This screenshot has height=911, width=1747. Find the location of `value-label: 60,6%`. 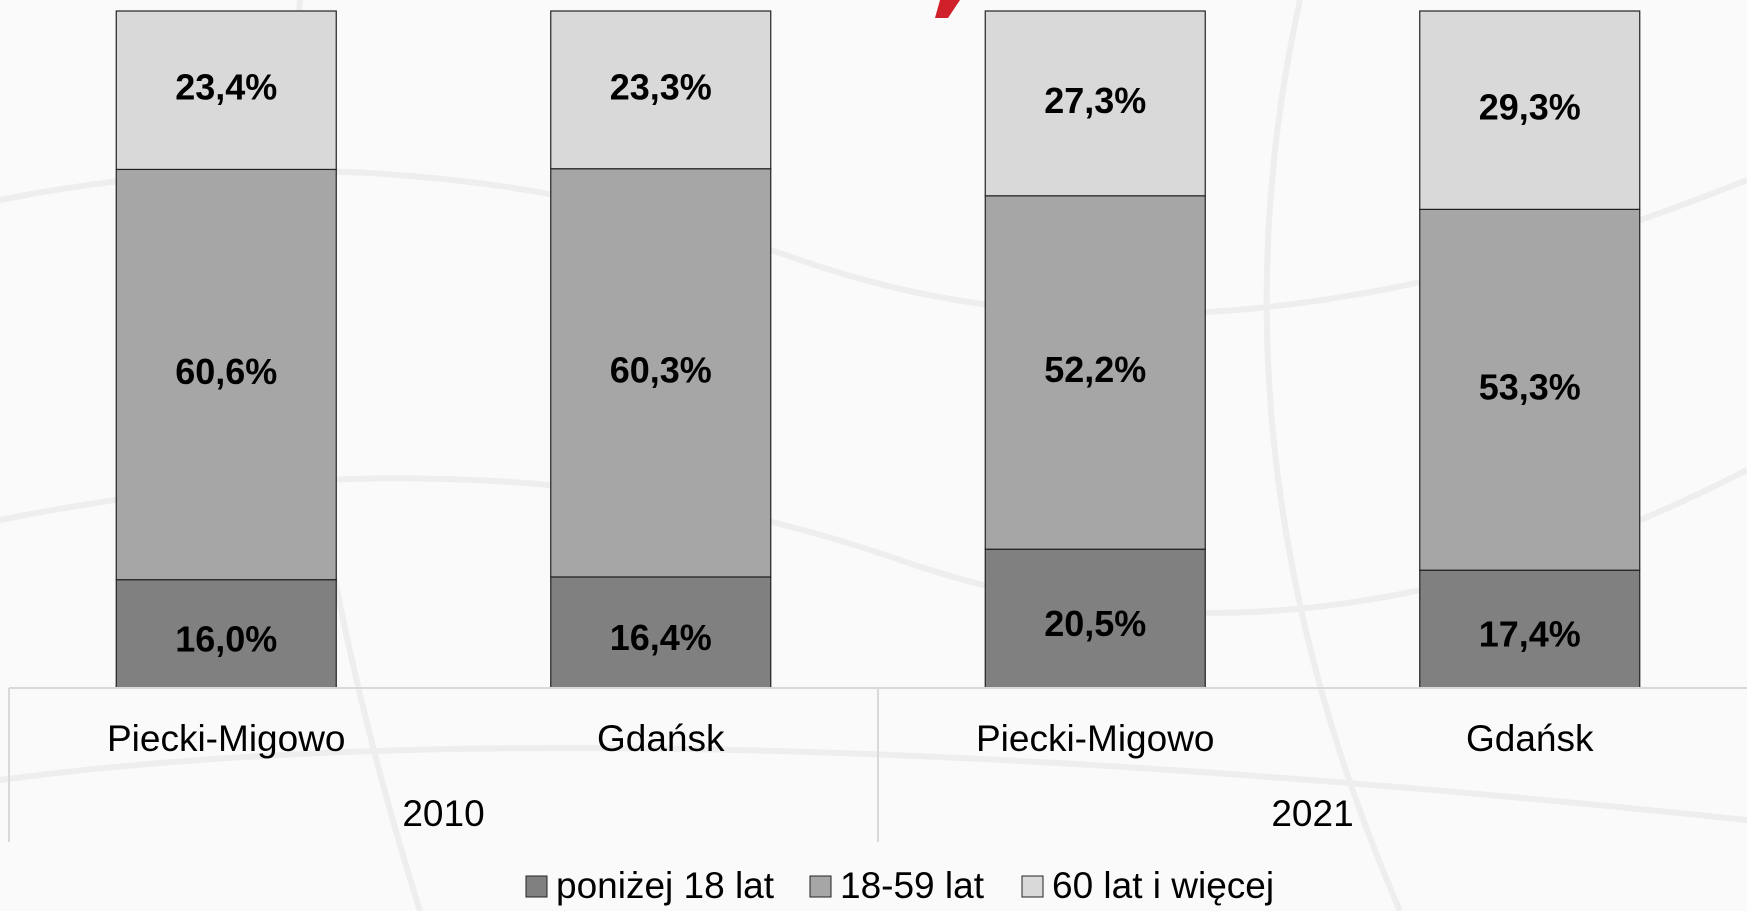

value-label: 60,6% is located at coordinates (226, 371).